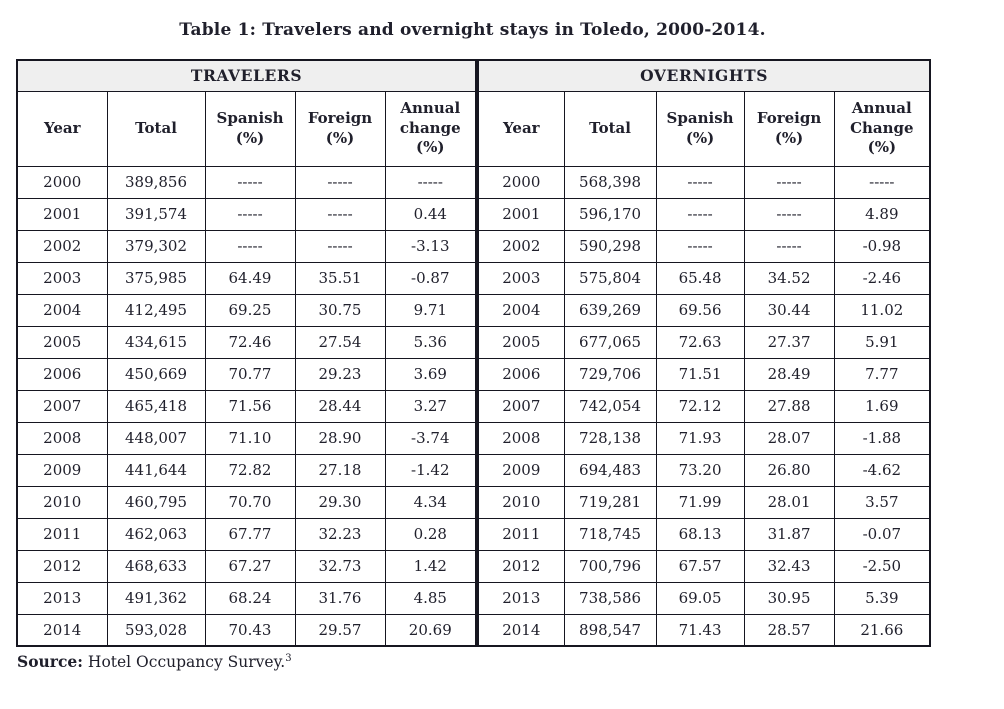  Describe the element at coordinates (432, 342) in the screenshot. I see `cell-travelers-annual-change: 5.36` at that location.